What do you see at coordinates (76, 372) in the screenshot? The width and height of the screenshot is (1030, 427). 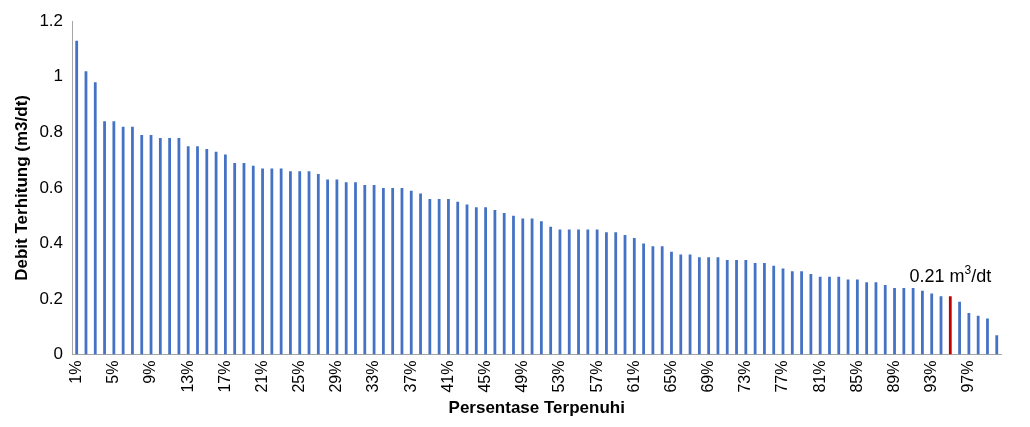 I see `x-tick-label: 1%` at bounding box center [76, 372].